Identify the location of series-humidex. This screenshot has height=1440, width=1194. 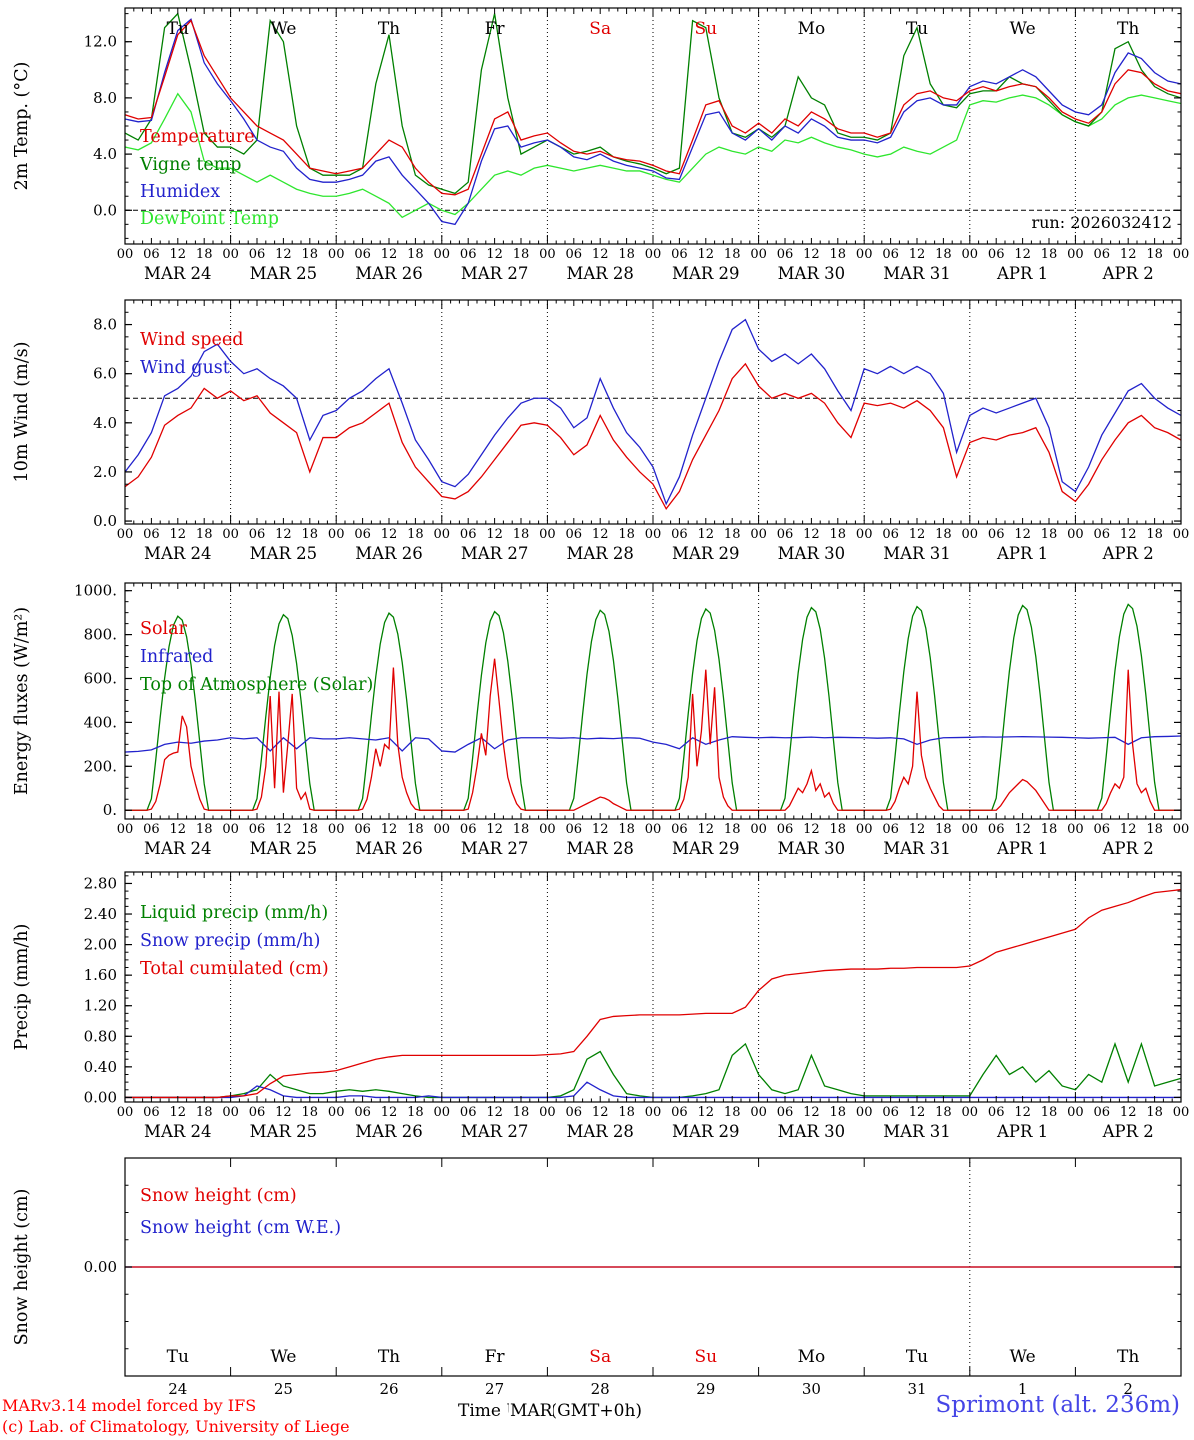
(653, 122).